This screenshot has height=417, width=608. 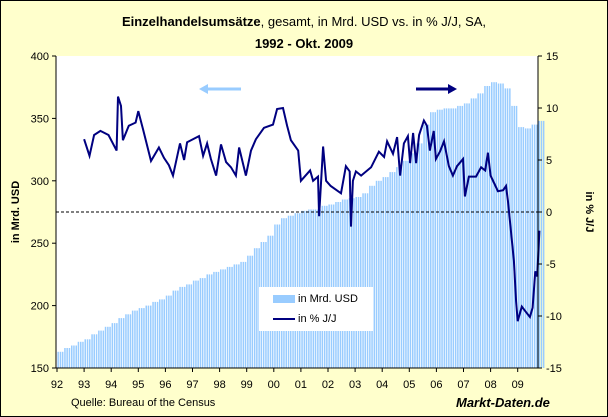 What do you see at coordinates (247, 385) in the screenshot?
I see `x-tick-label: 99` at bounding box center [247, 385].